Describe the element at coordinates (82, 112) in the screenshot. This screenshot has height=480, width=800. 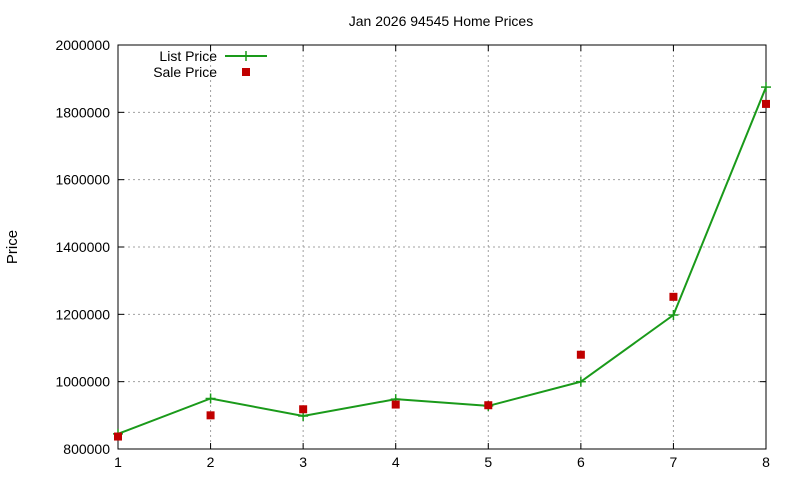
I see `y-tick-label: 1800000` at that location.